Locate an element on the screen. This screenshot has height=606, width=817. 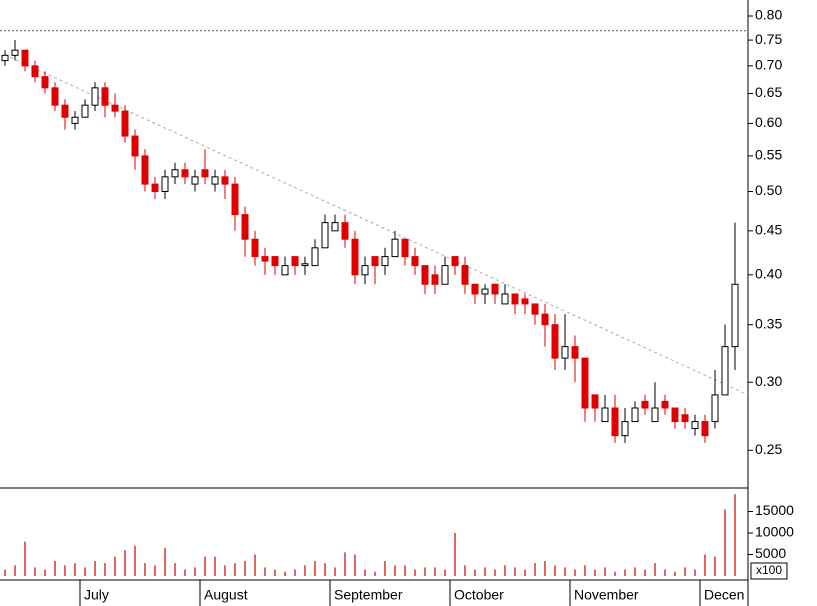
unit-box is located at coordinates (769, 571).